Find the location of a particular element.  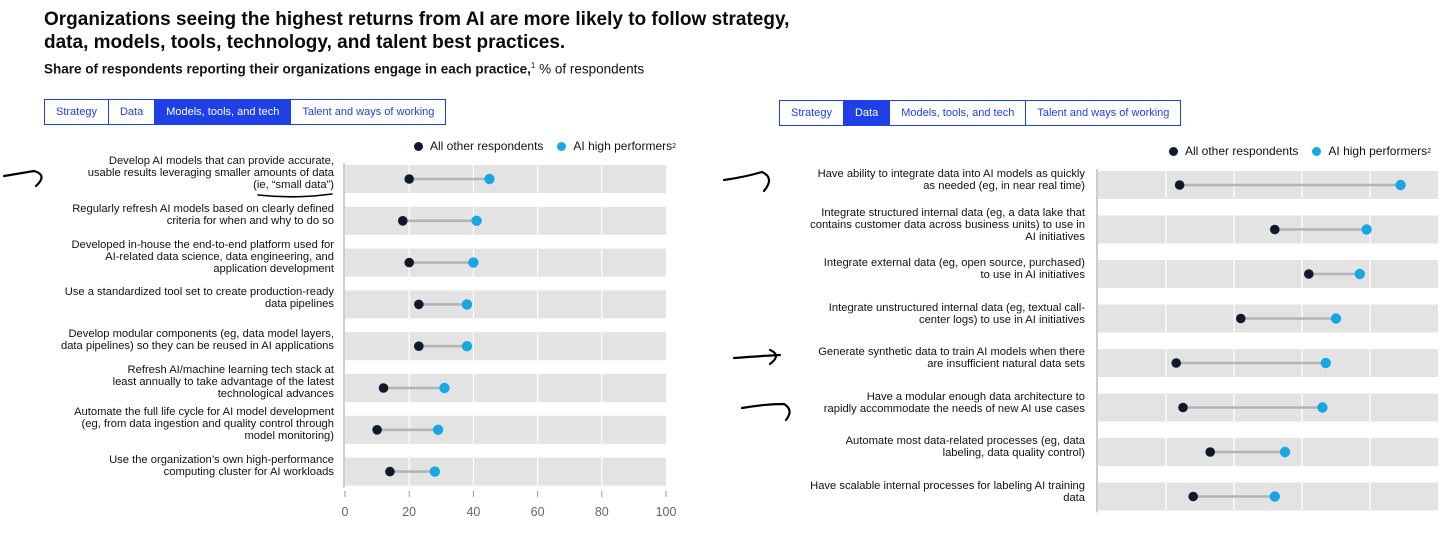

row-label-line: center logs) to use in AI initiatives is located at coordinates (1001, 319).